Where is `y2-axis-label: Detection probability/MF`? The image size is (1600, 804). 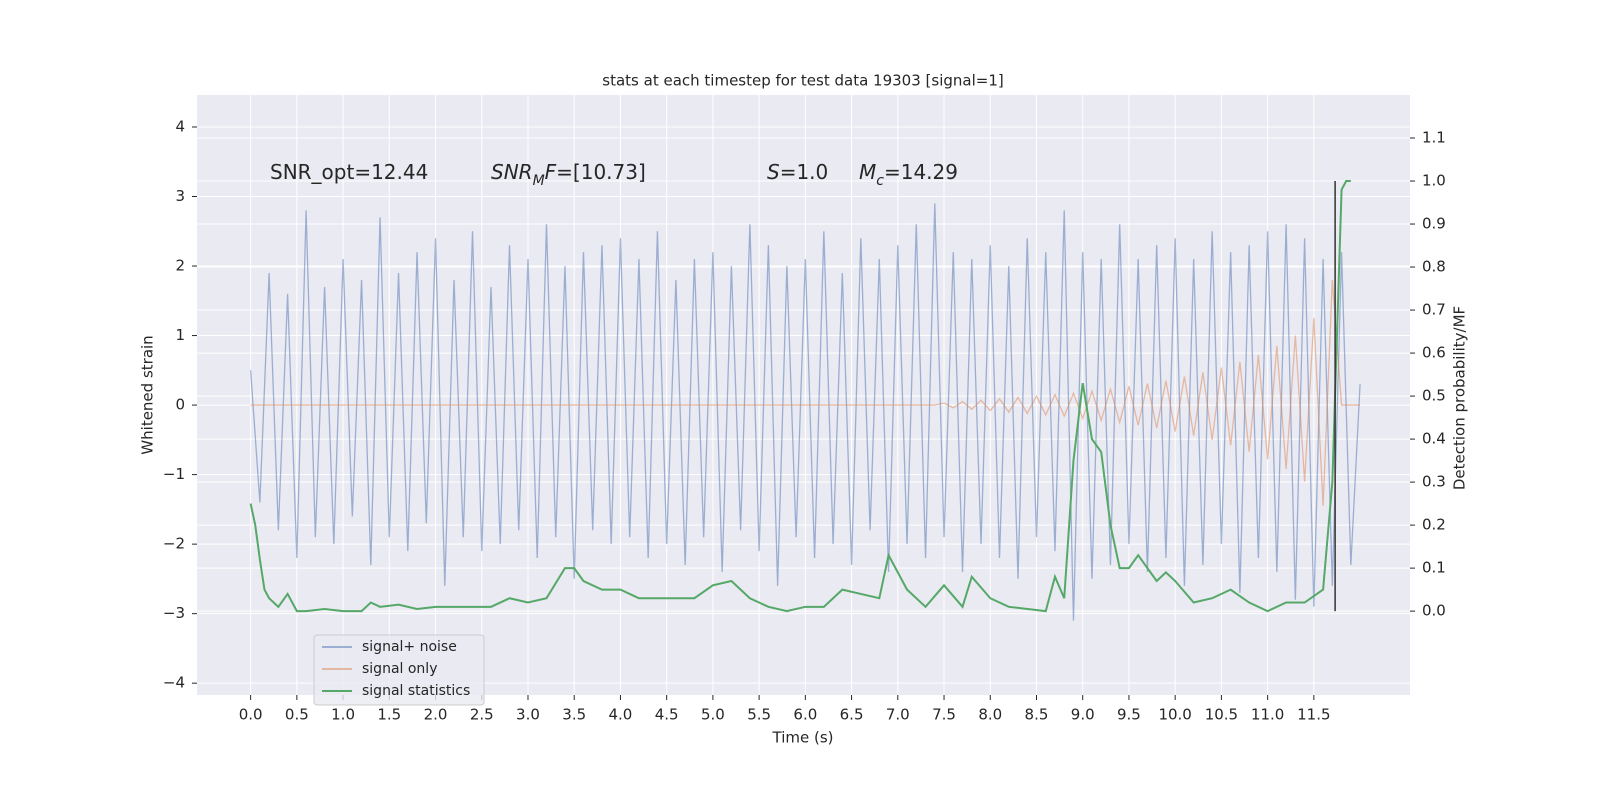 y2-axis-label: Detection probability/MF is located at coordinates (1460, 398).